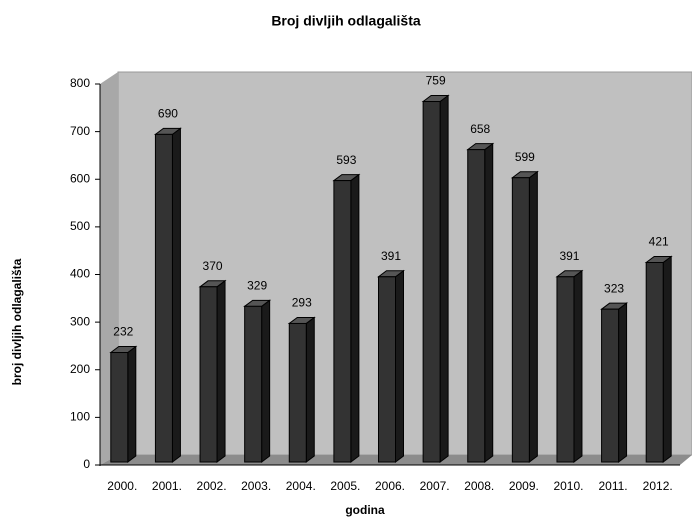 This screenshot has width=692, height=521. I want to click on y-axis-label: broj divljih odlagališta, so click(17, 321).